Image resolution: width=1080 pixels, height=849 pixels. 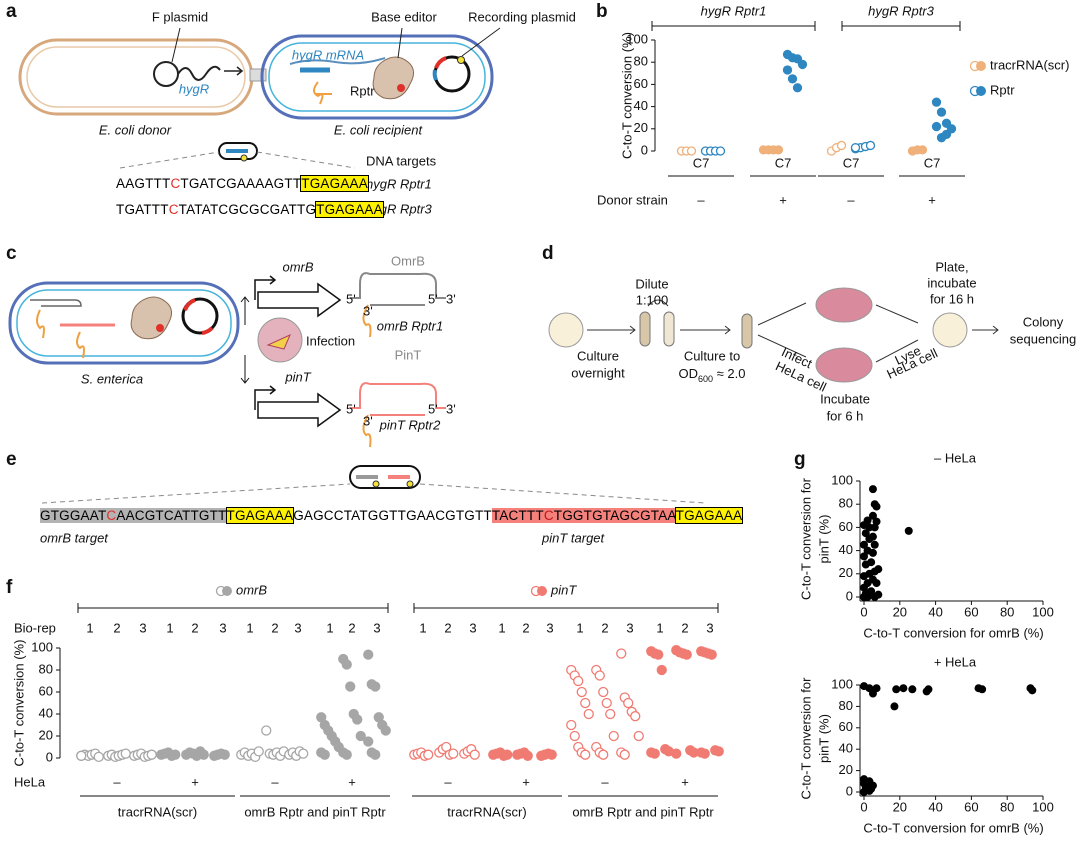 I want to click on rep-label: 3, so click(x=472, y=627).